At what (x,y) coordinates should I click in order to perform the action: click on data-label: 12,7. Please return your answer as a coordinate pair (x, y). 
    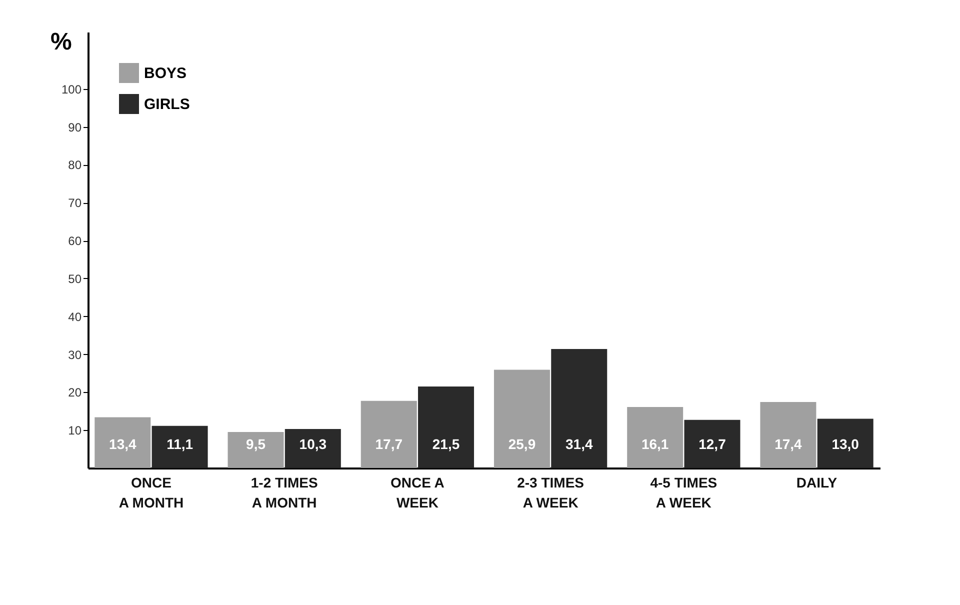
    Looking at the image, I should click on (712, 444).